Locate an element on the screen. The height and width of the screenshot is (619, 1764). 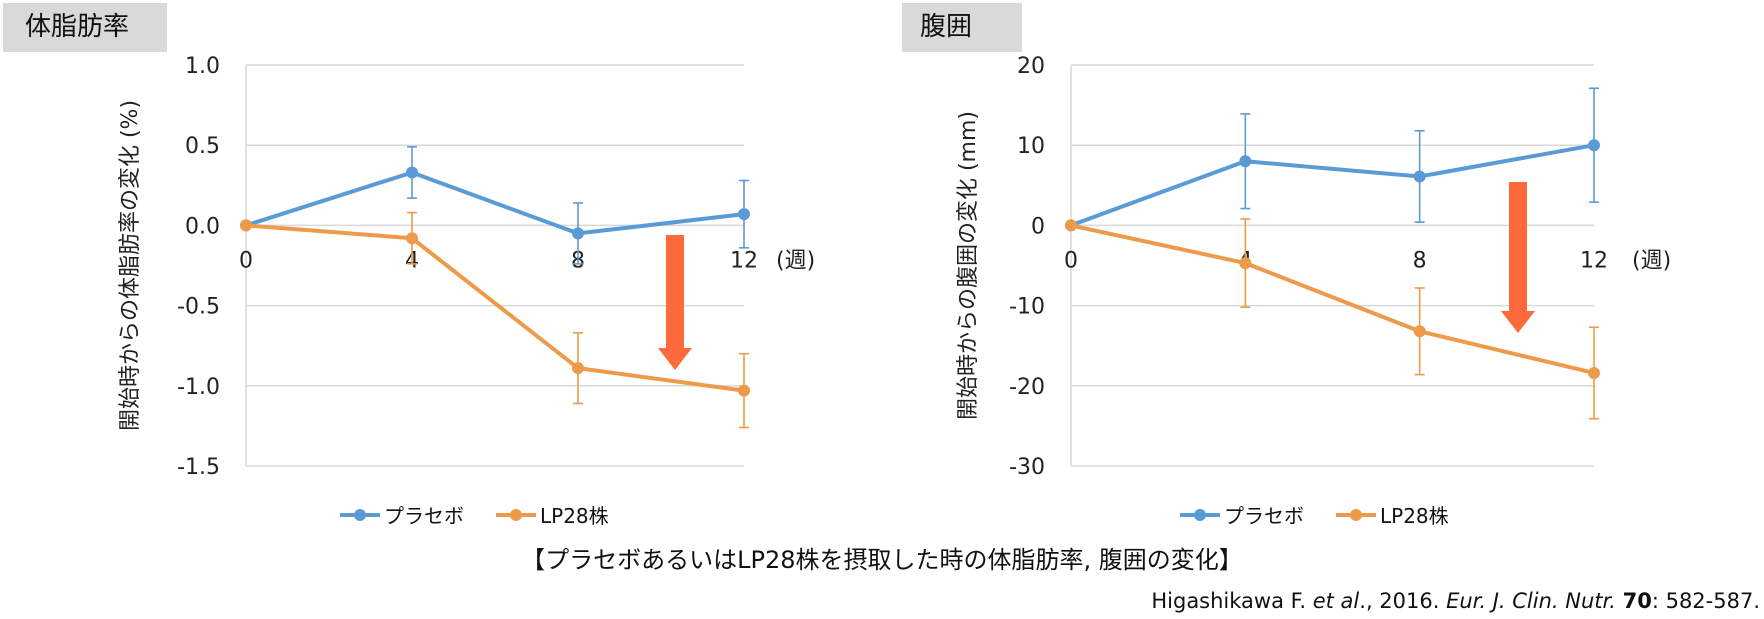
citation-etal: et al is located at coordinates (1336, 601).